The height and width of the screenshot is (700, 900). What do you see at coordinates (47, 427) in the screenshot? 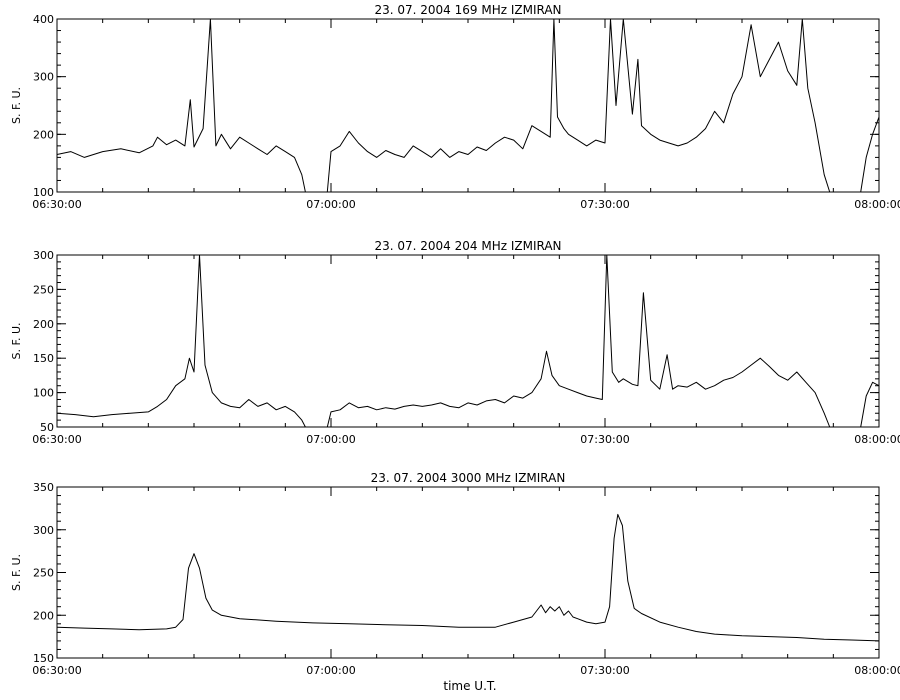
I see `y-tick-label: 50` at bounding box center [47, 427].